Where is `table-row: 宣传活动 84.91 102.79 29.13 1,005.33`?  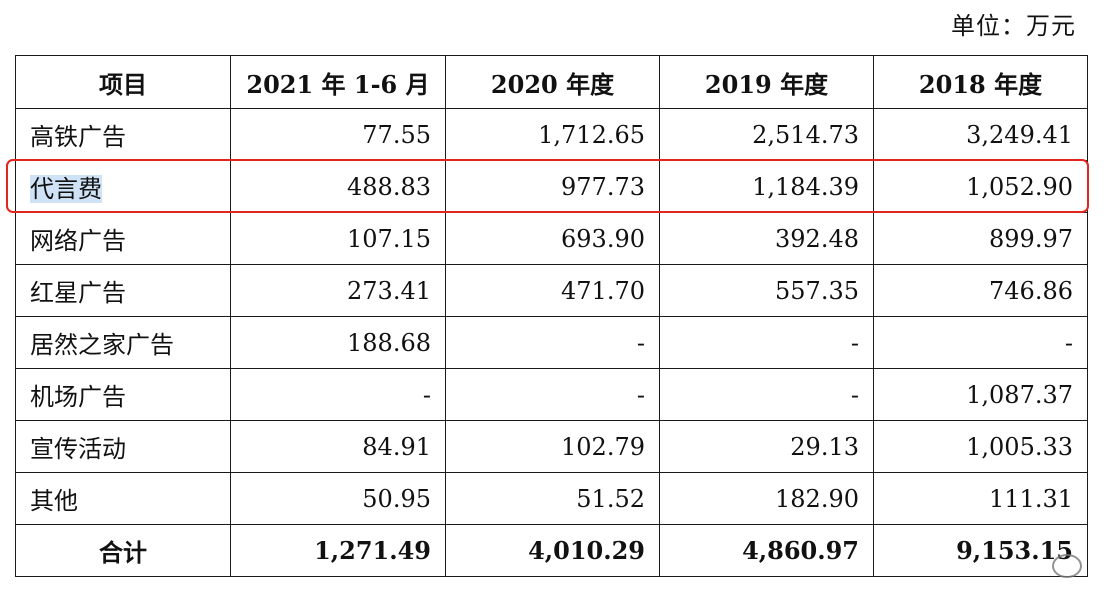 table-row: 宣传活动 84.91 102.79 29.13 1,005.33 is located at coordinates (551, 446).